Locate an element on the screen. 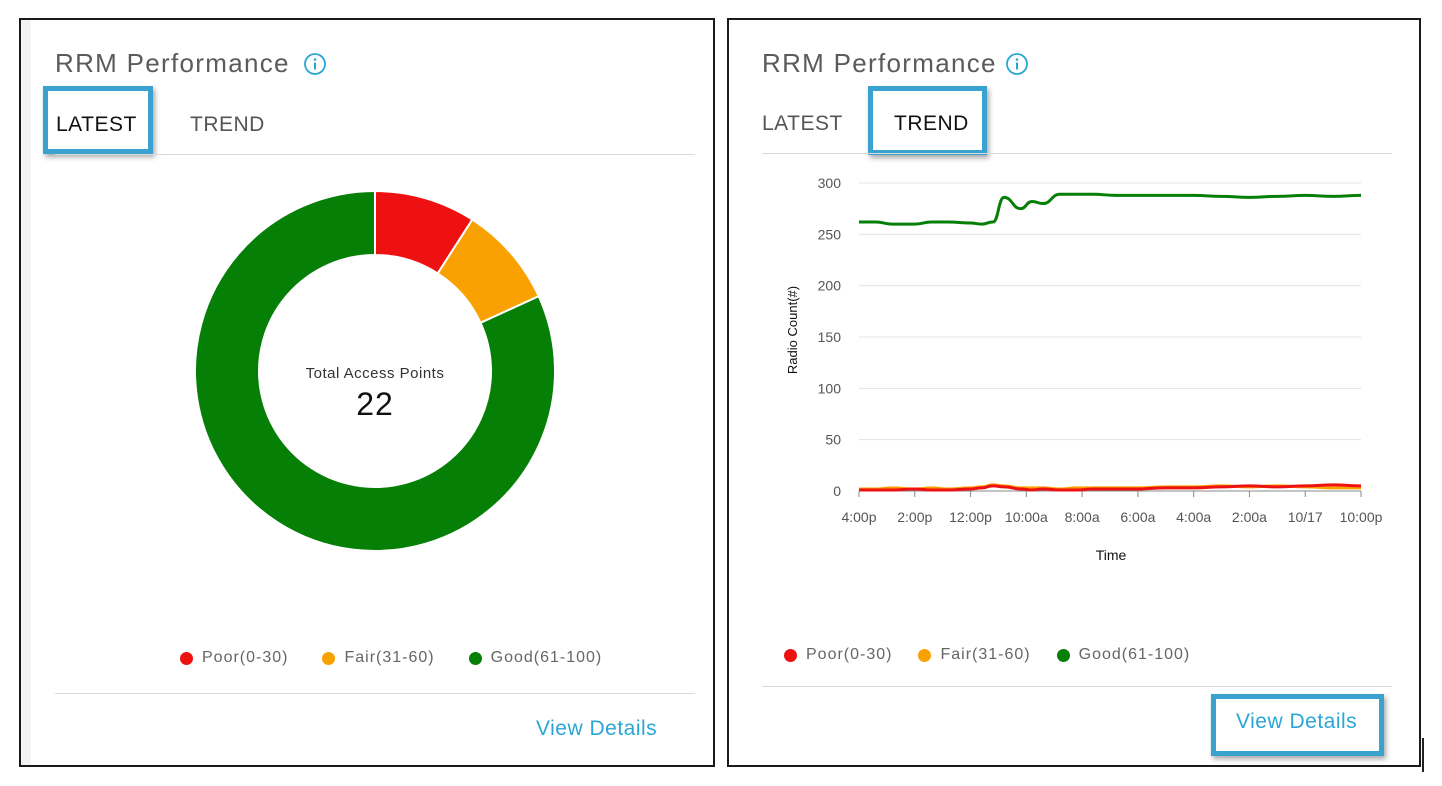 The height and width of the screenshot is (786, 1442). y-tick-label: 100 is located at coordinates (830, 388).